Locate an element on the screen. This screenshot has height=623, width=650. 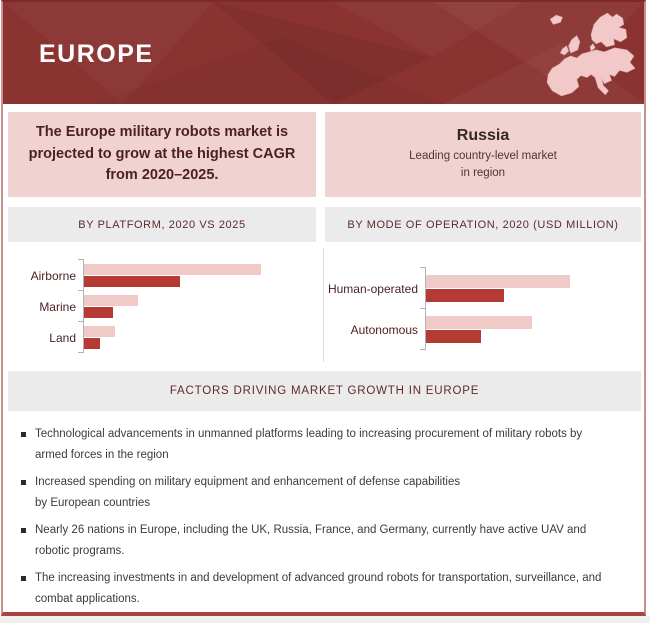
platform-bar-chart: Airborne Marine Land is located at coordinates (162, 307).